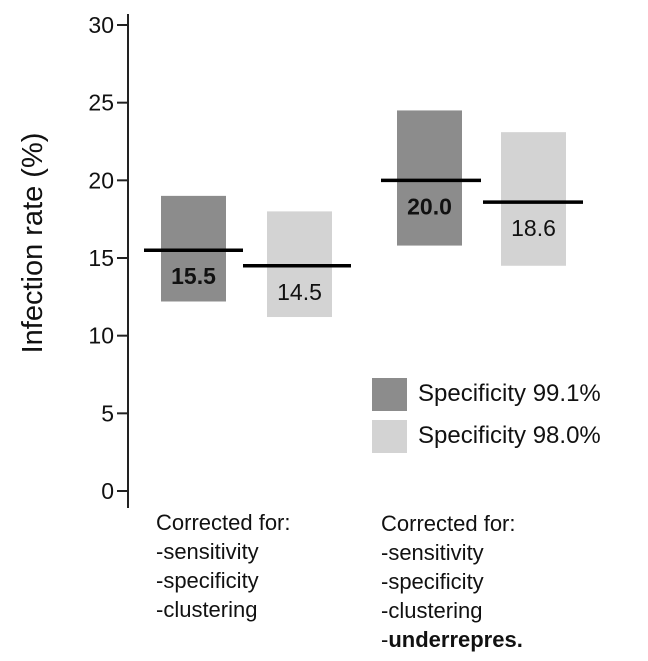  Describe the element at coordinates (101, 103) in the screenshot. I see `y-tick-label: 25` at that location.